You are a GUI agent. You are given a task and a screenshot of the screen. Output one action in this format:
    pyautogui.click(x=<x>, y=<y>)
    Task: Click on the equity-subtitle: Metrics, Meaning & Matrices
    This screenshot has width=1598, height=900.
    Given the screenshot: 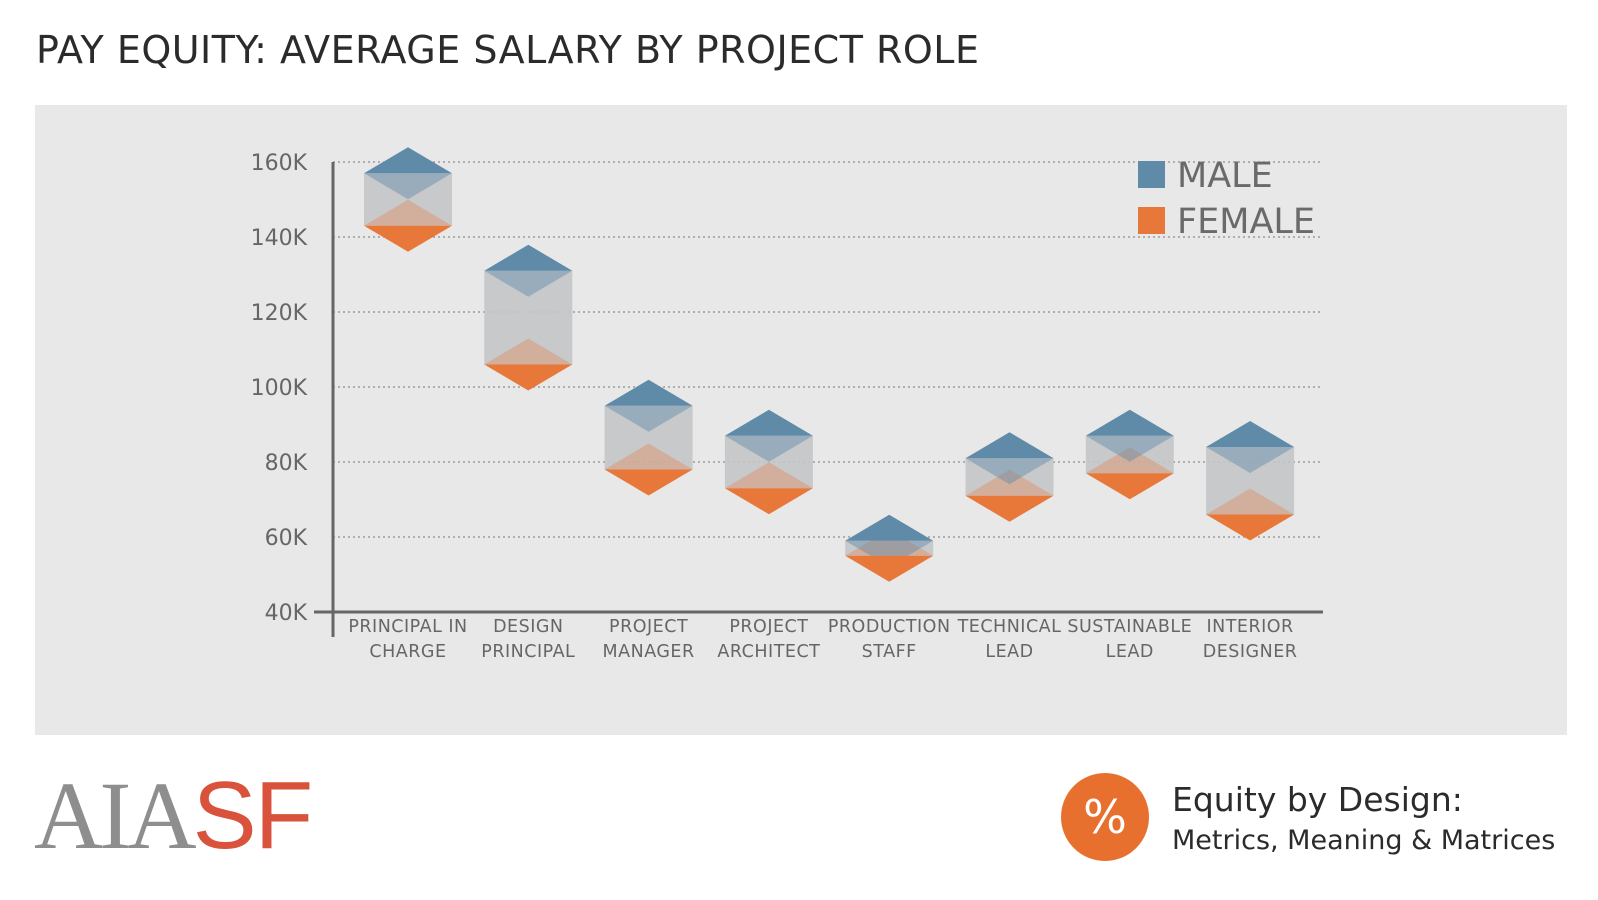 What is the action you would take?
    pyautogui.click(x=1364, y=840)
    